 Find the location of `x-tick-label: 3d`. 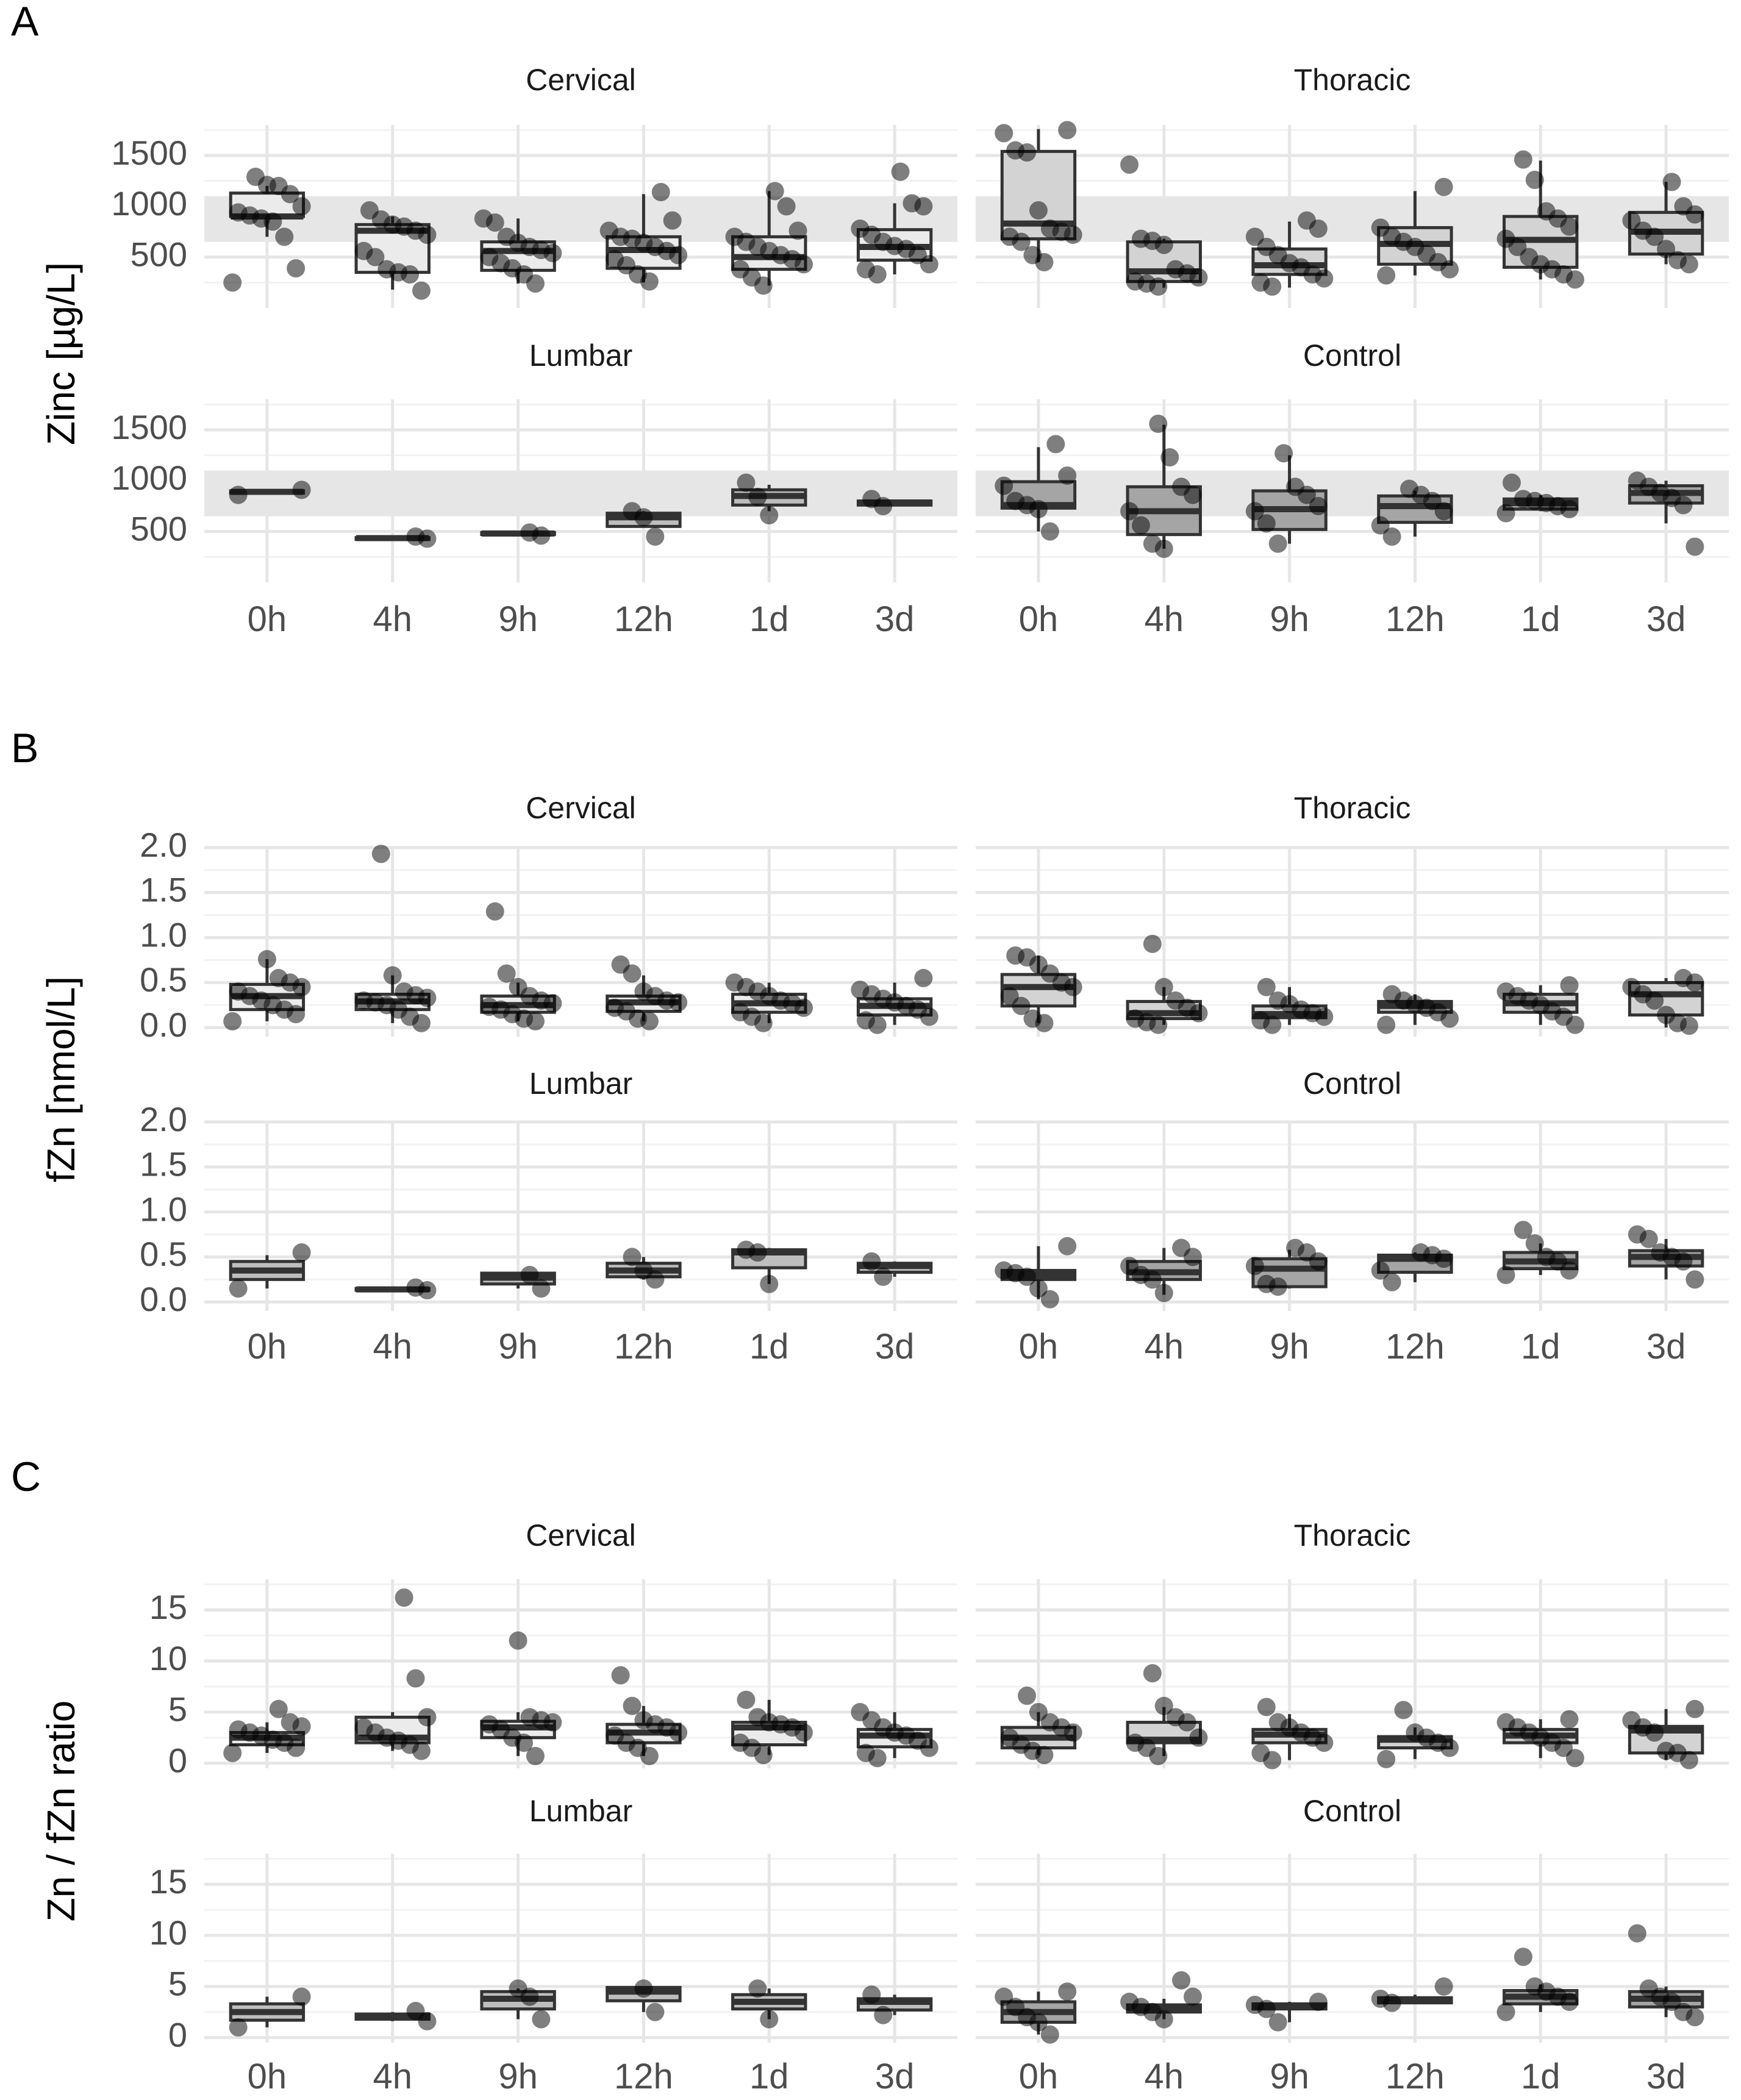

x-tick-label: 3d is located at coordinates (1666, 619).